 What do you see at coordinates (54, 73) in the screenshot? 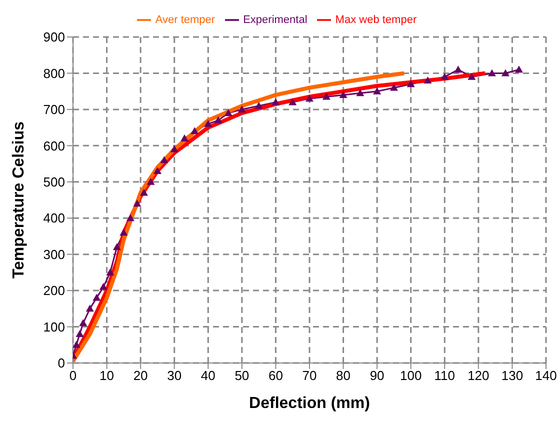
I see `y-tick-label: 800` at bounding box center [54, 73].